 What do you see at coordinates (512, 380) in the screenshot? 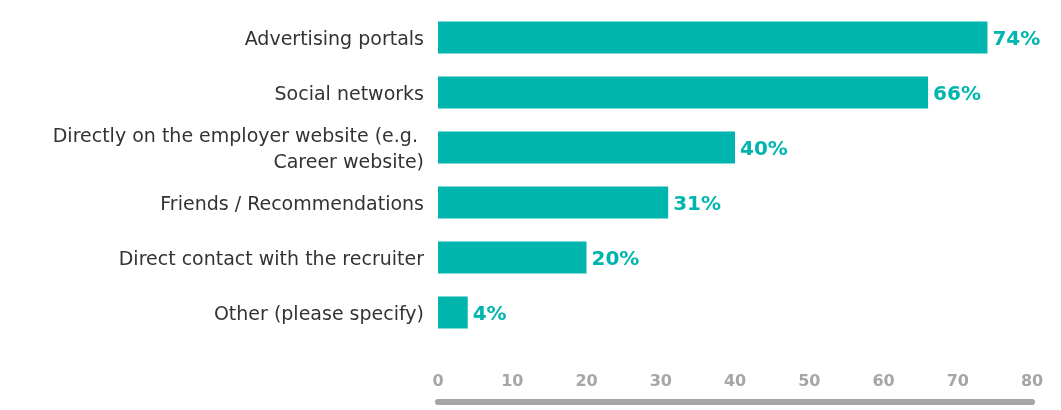
I see `x-tick-label: 10` at bounding box center [512, 380].